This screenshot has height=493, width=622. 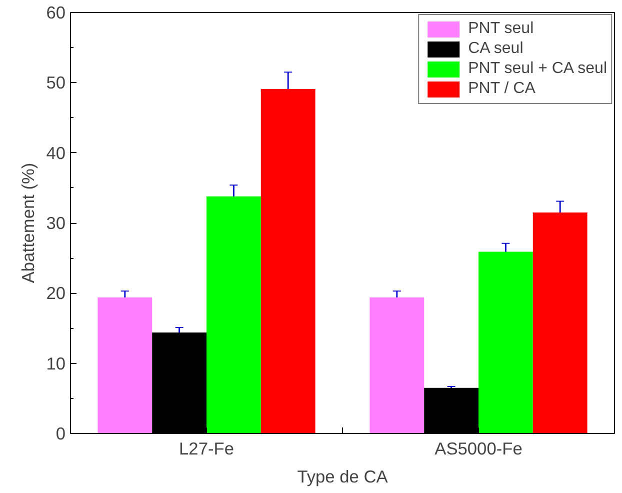 What do you see at coordinates (56, 293) in the screenshot?
I see `y-tick-label: 20` at bounding box center [56, 293].